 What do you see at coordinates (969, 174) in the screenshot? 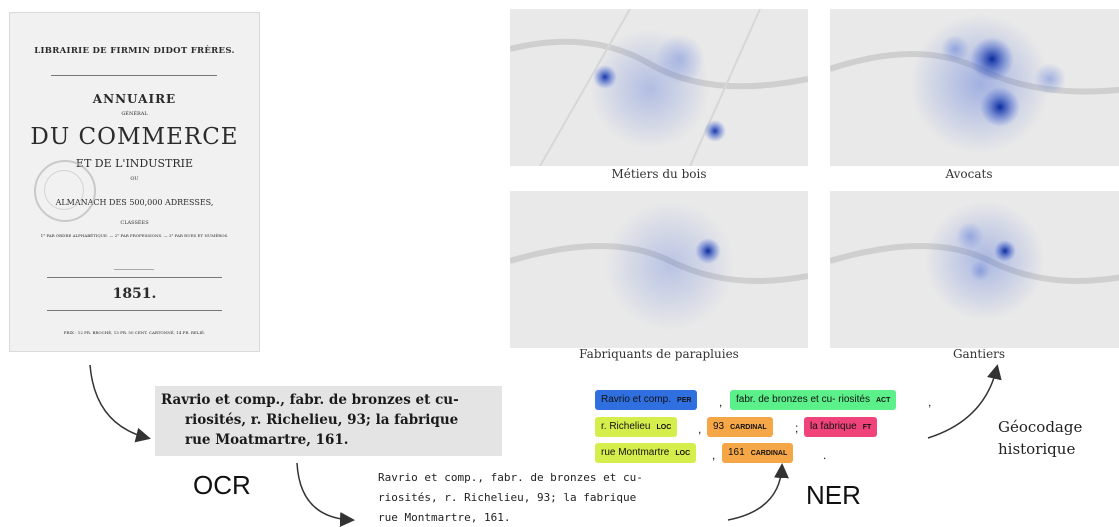
I see `caption-avocats: Avocats` at bounding box center [969, 174].